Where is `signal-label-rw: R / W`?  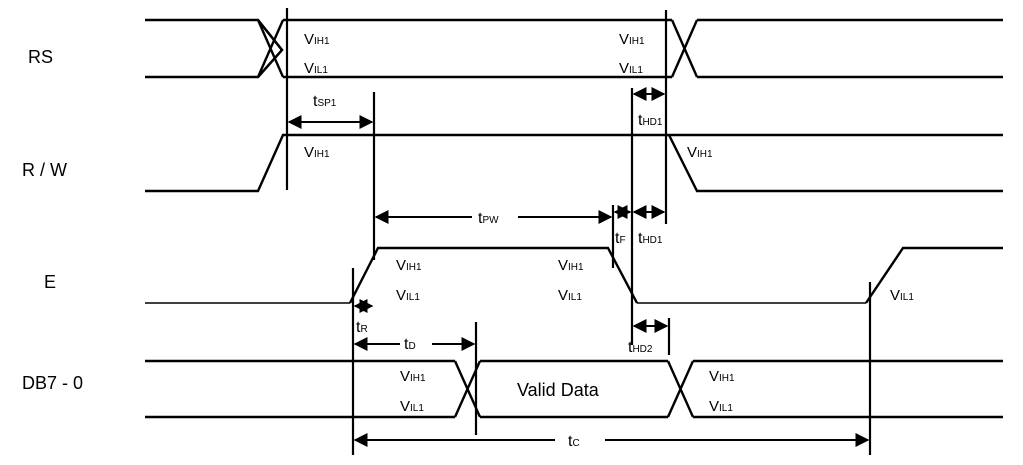
signal-label-rw: R / W is located at coordinates (44, 170).